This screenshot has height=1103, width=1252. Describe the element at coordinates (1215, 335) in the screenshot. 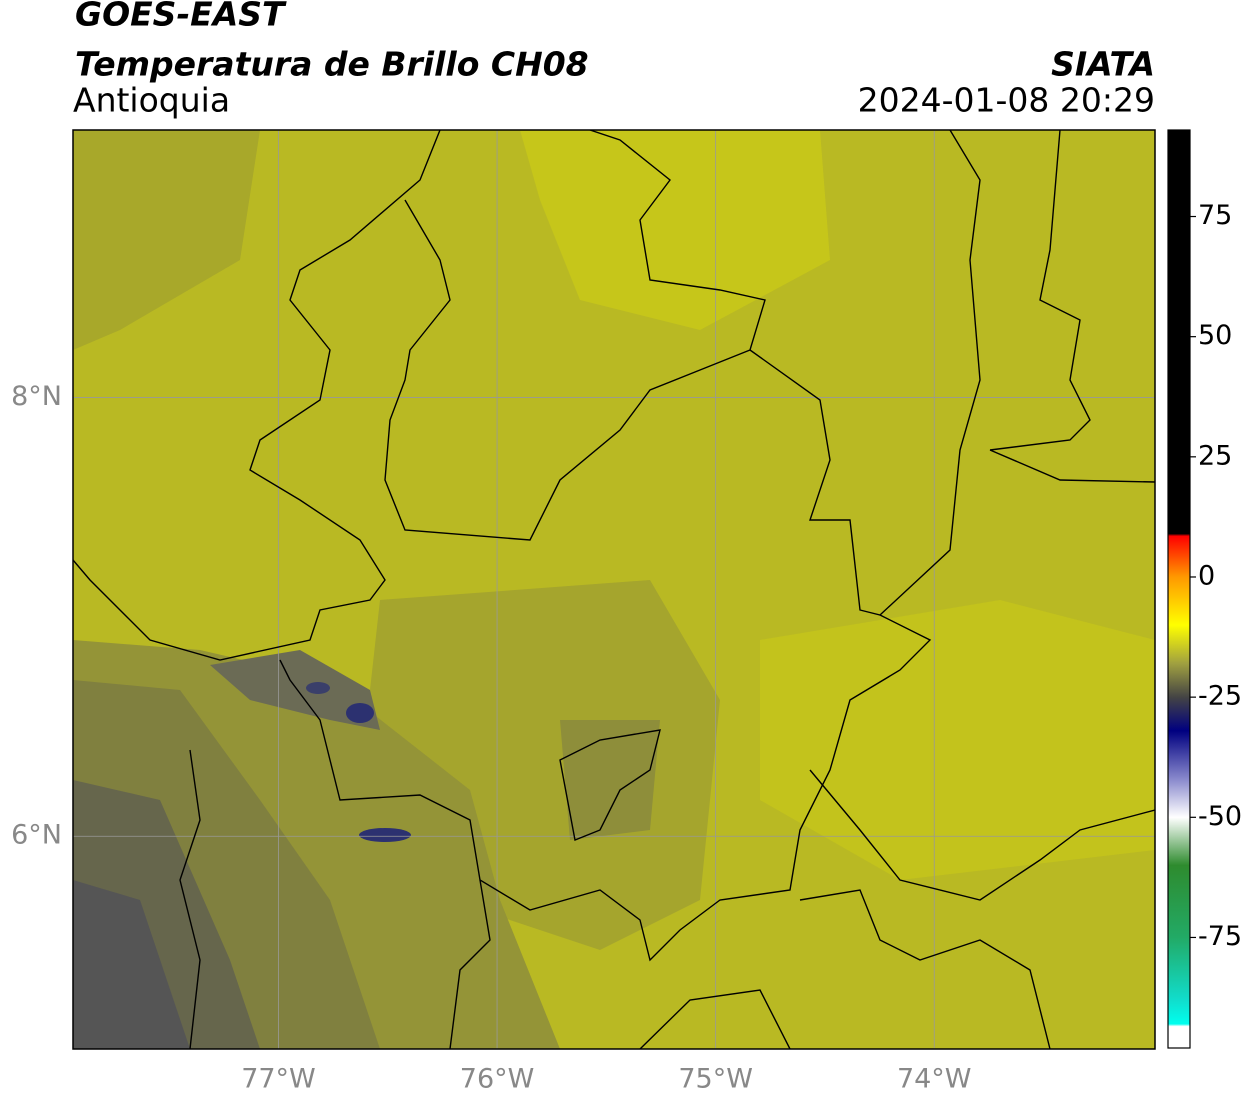

I see `colorbar-tick-label: 50` at that location.